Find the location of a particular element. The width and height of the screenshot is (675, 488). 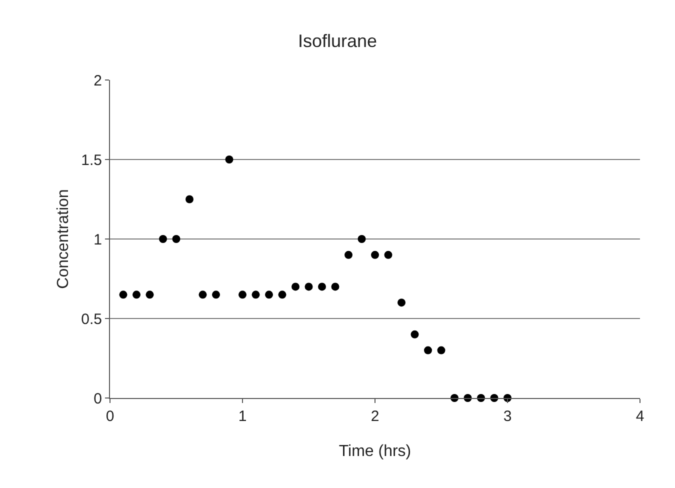

x-tick-label: 3 is located at coordinates (507, 416).